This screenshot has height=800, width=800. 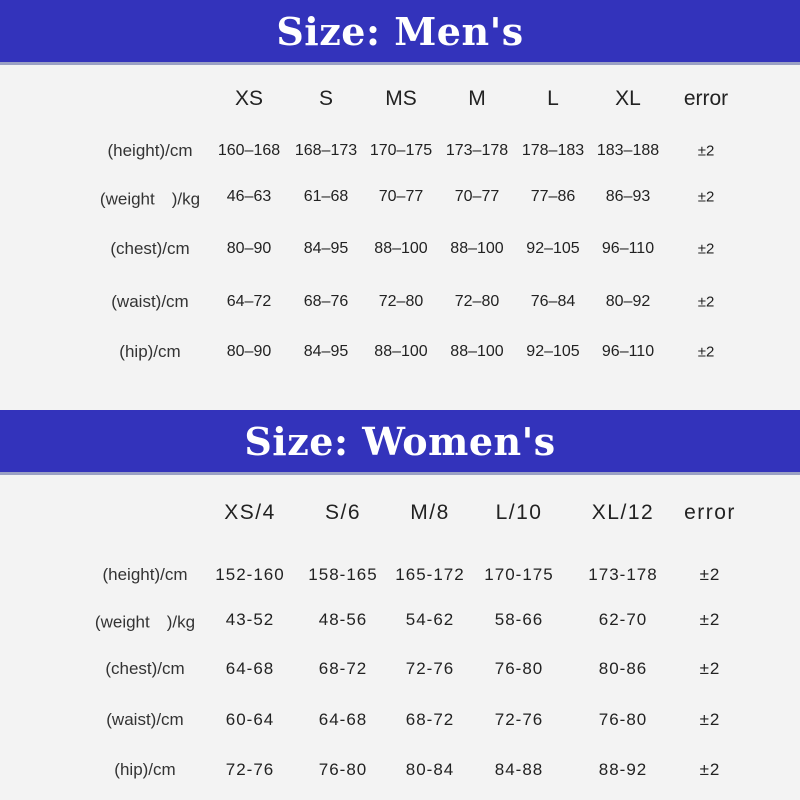 What do you see at coordinates (250, 619) in the screenshot?
I see `women-size-cell: 43-52` at bounding box center [250, 619].